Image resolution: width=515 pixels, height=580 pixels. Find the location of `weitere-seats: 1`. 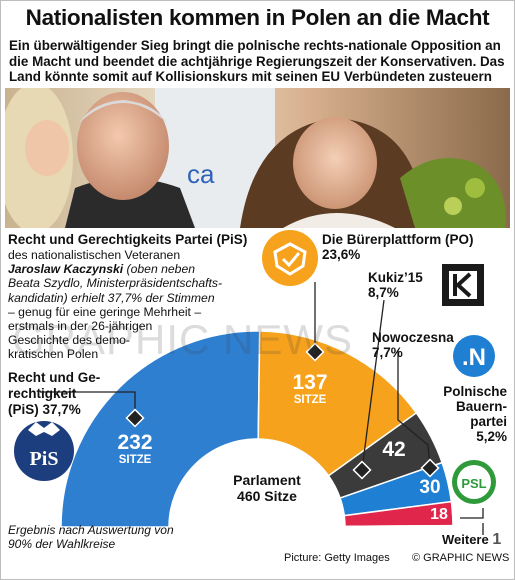

weitere-seats: 1 is located at coordinates (497, 539).